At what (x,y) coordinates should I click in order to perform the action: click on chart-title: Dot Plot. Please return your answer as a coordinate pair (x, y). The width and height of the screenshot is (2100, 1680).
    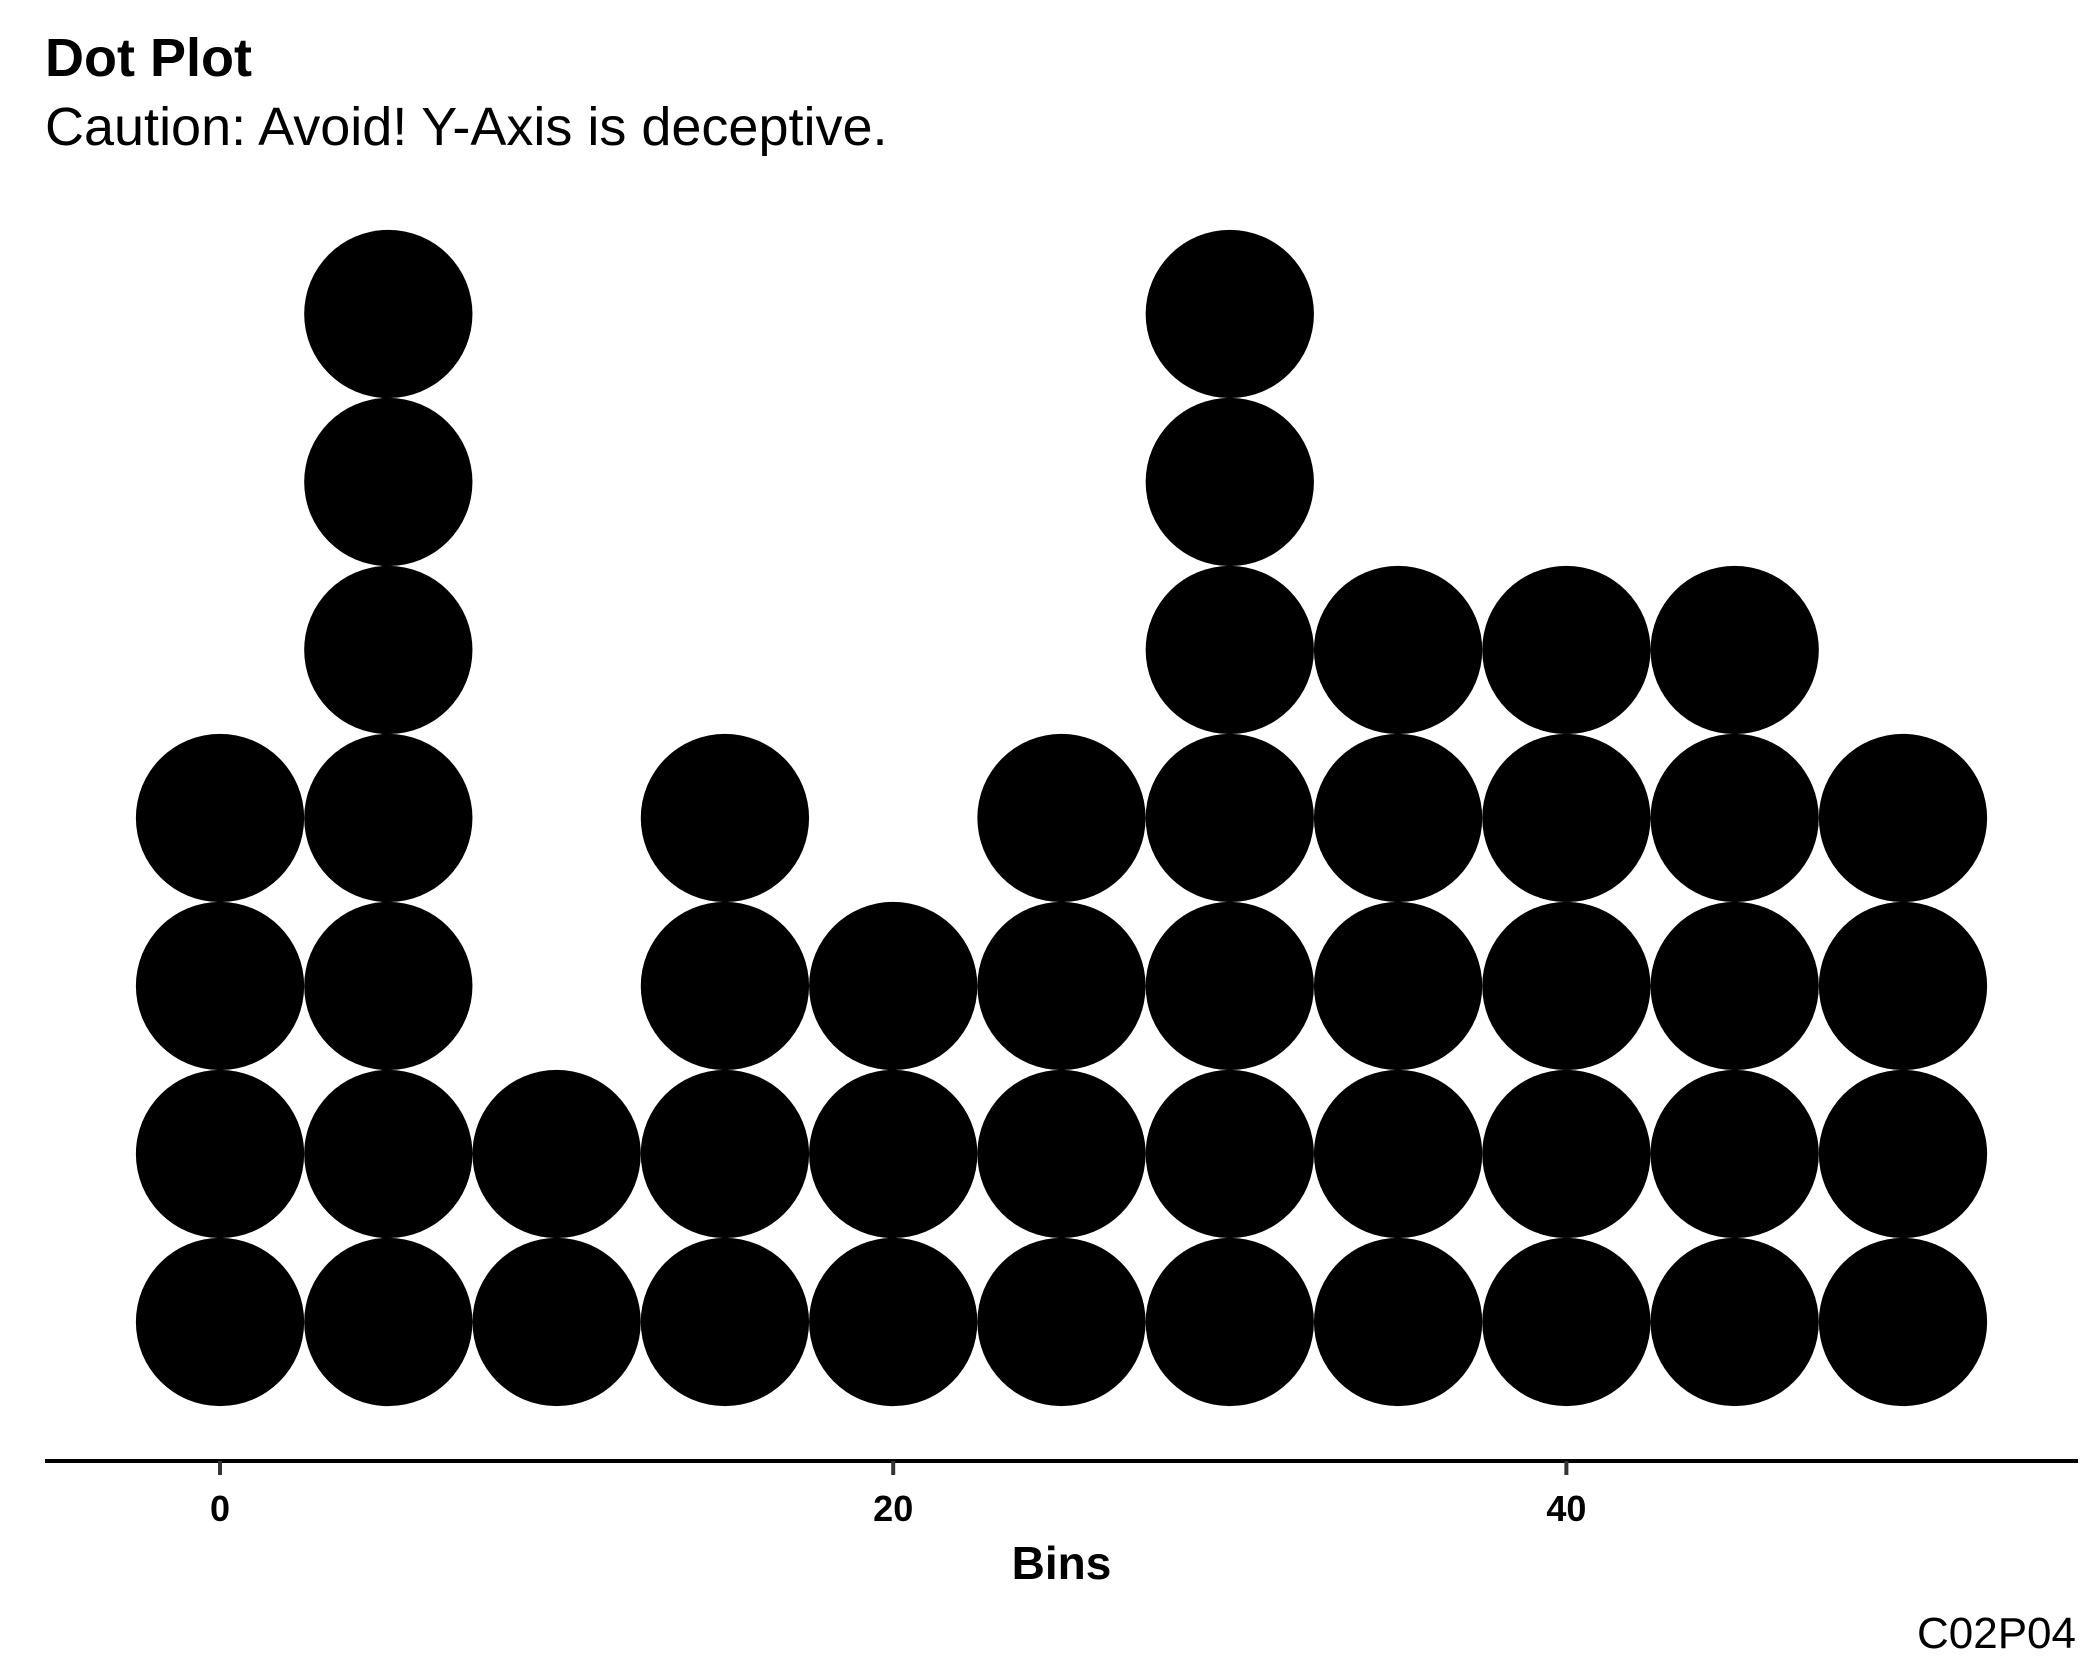
    Looking at the image, I should click on (148, 58).